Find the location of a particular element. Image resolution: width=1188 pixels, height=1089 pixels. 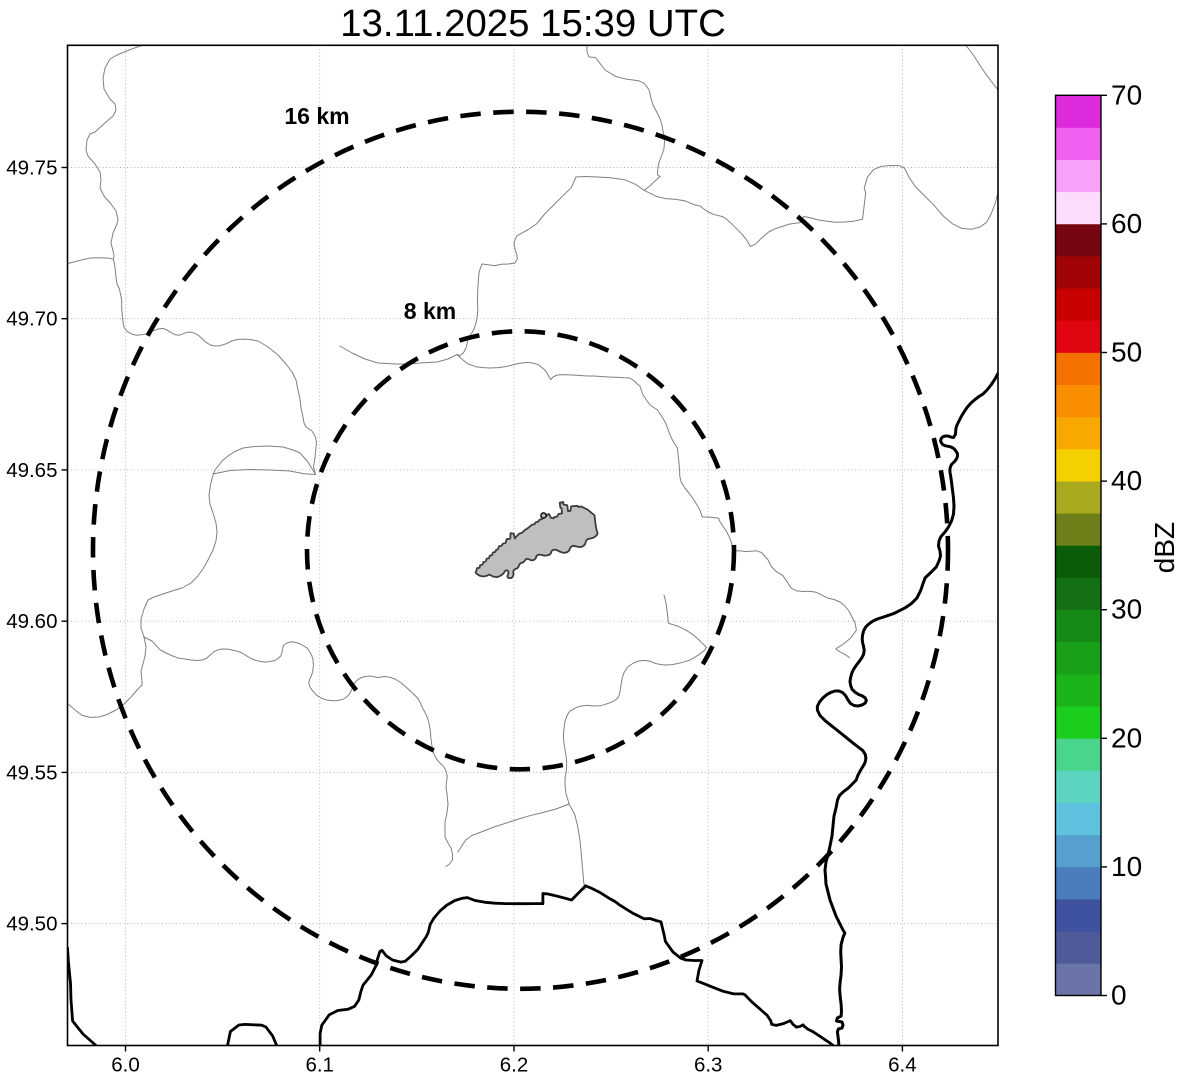

svg-text: 6.1 is located at coordinates (319, 1065).